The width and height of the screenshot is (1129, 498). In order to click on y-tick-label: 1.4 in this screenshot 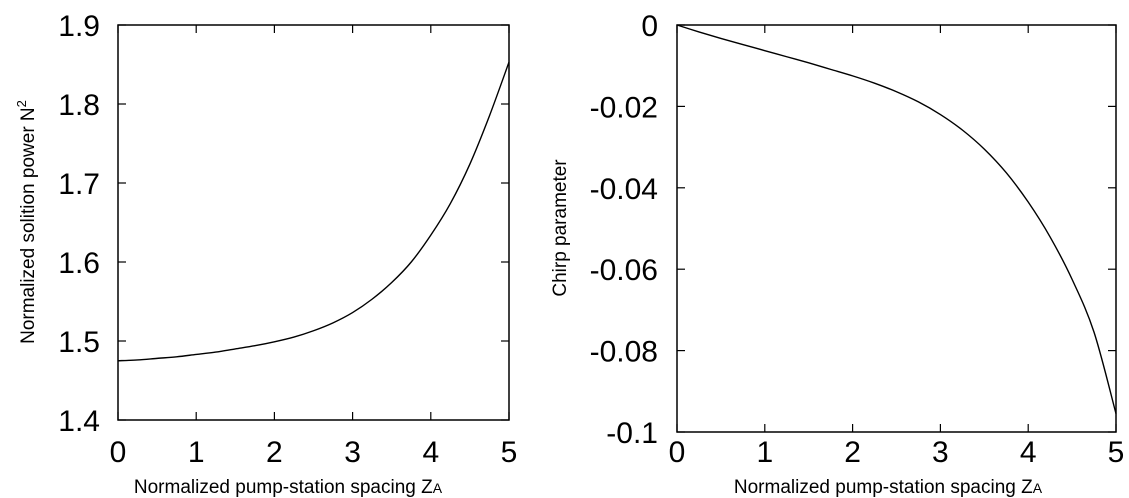, I will do `click(79, 421)`.